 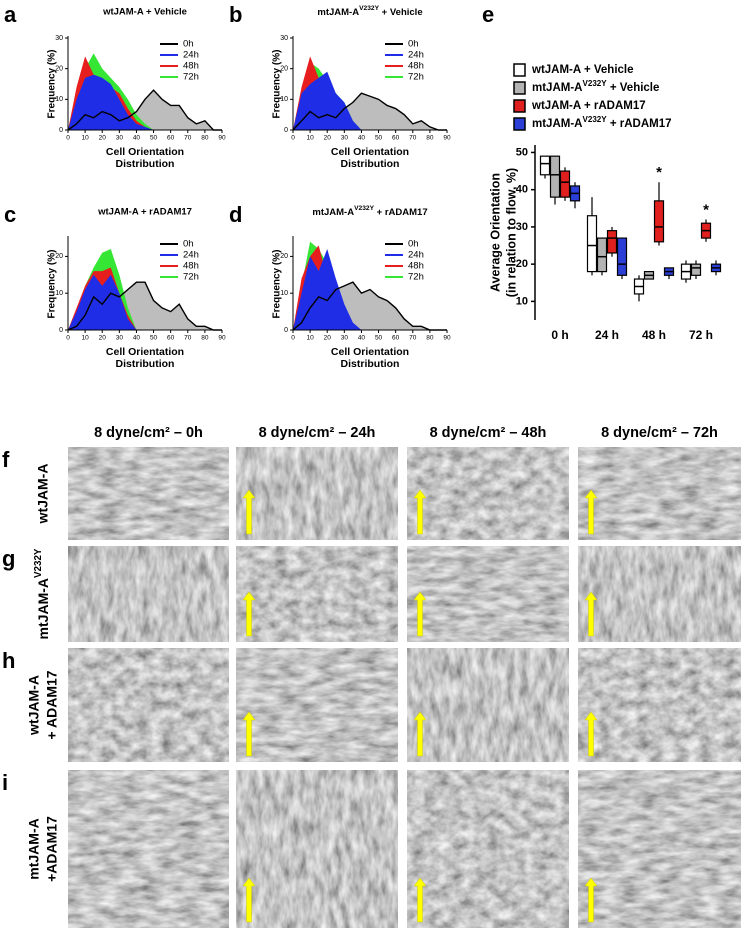 What do you see at coordinates (10, 14) in the screenshot?
I see `panel-label: a` at bounding box center [10, 14].